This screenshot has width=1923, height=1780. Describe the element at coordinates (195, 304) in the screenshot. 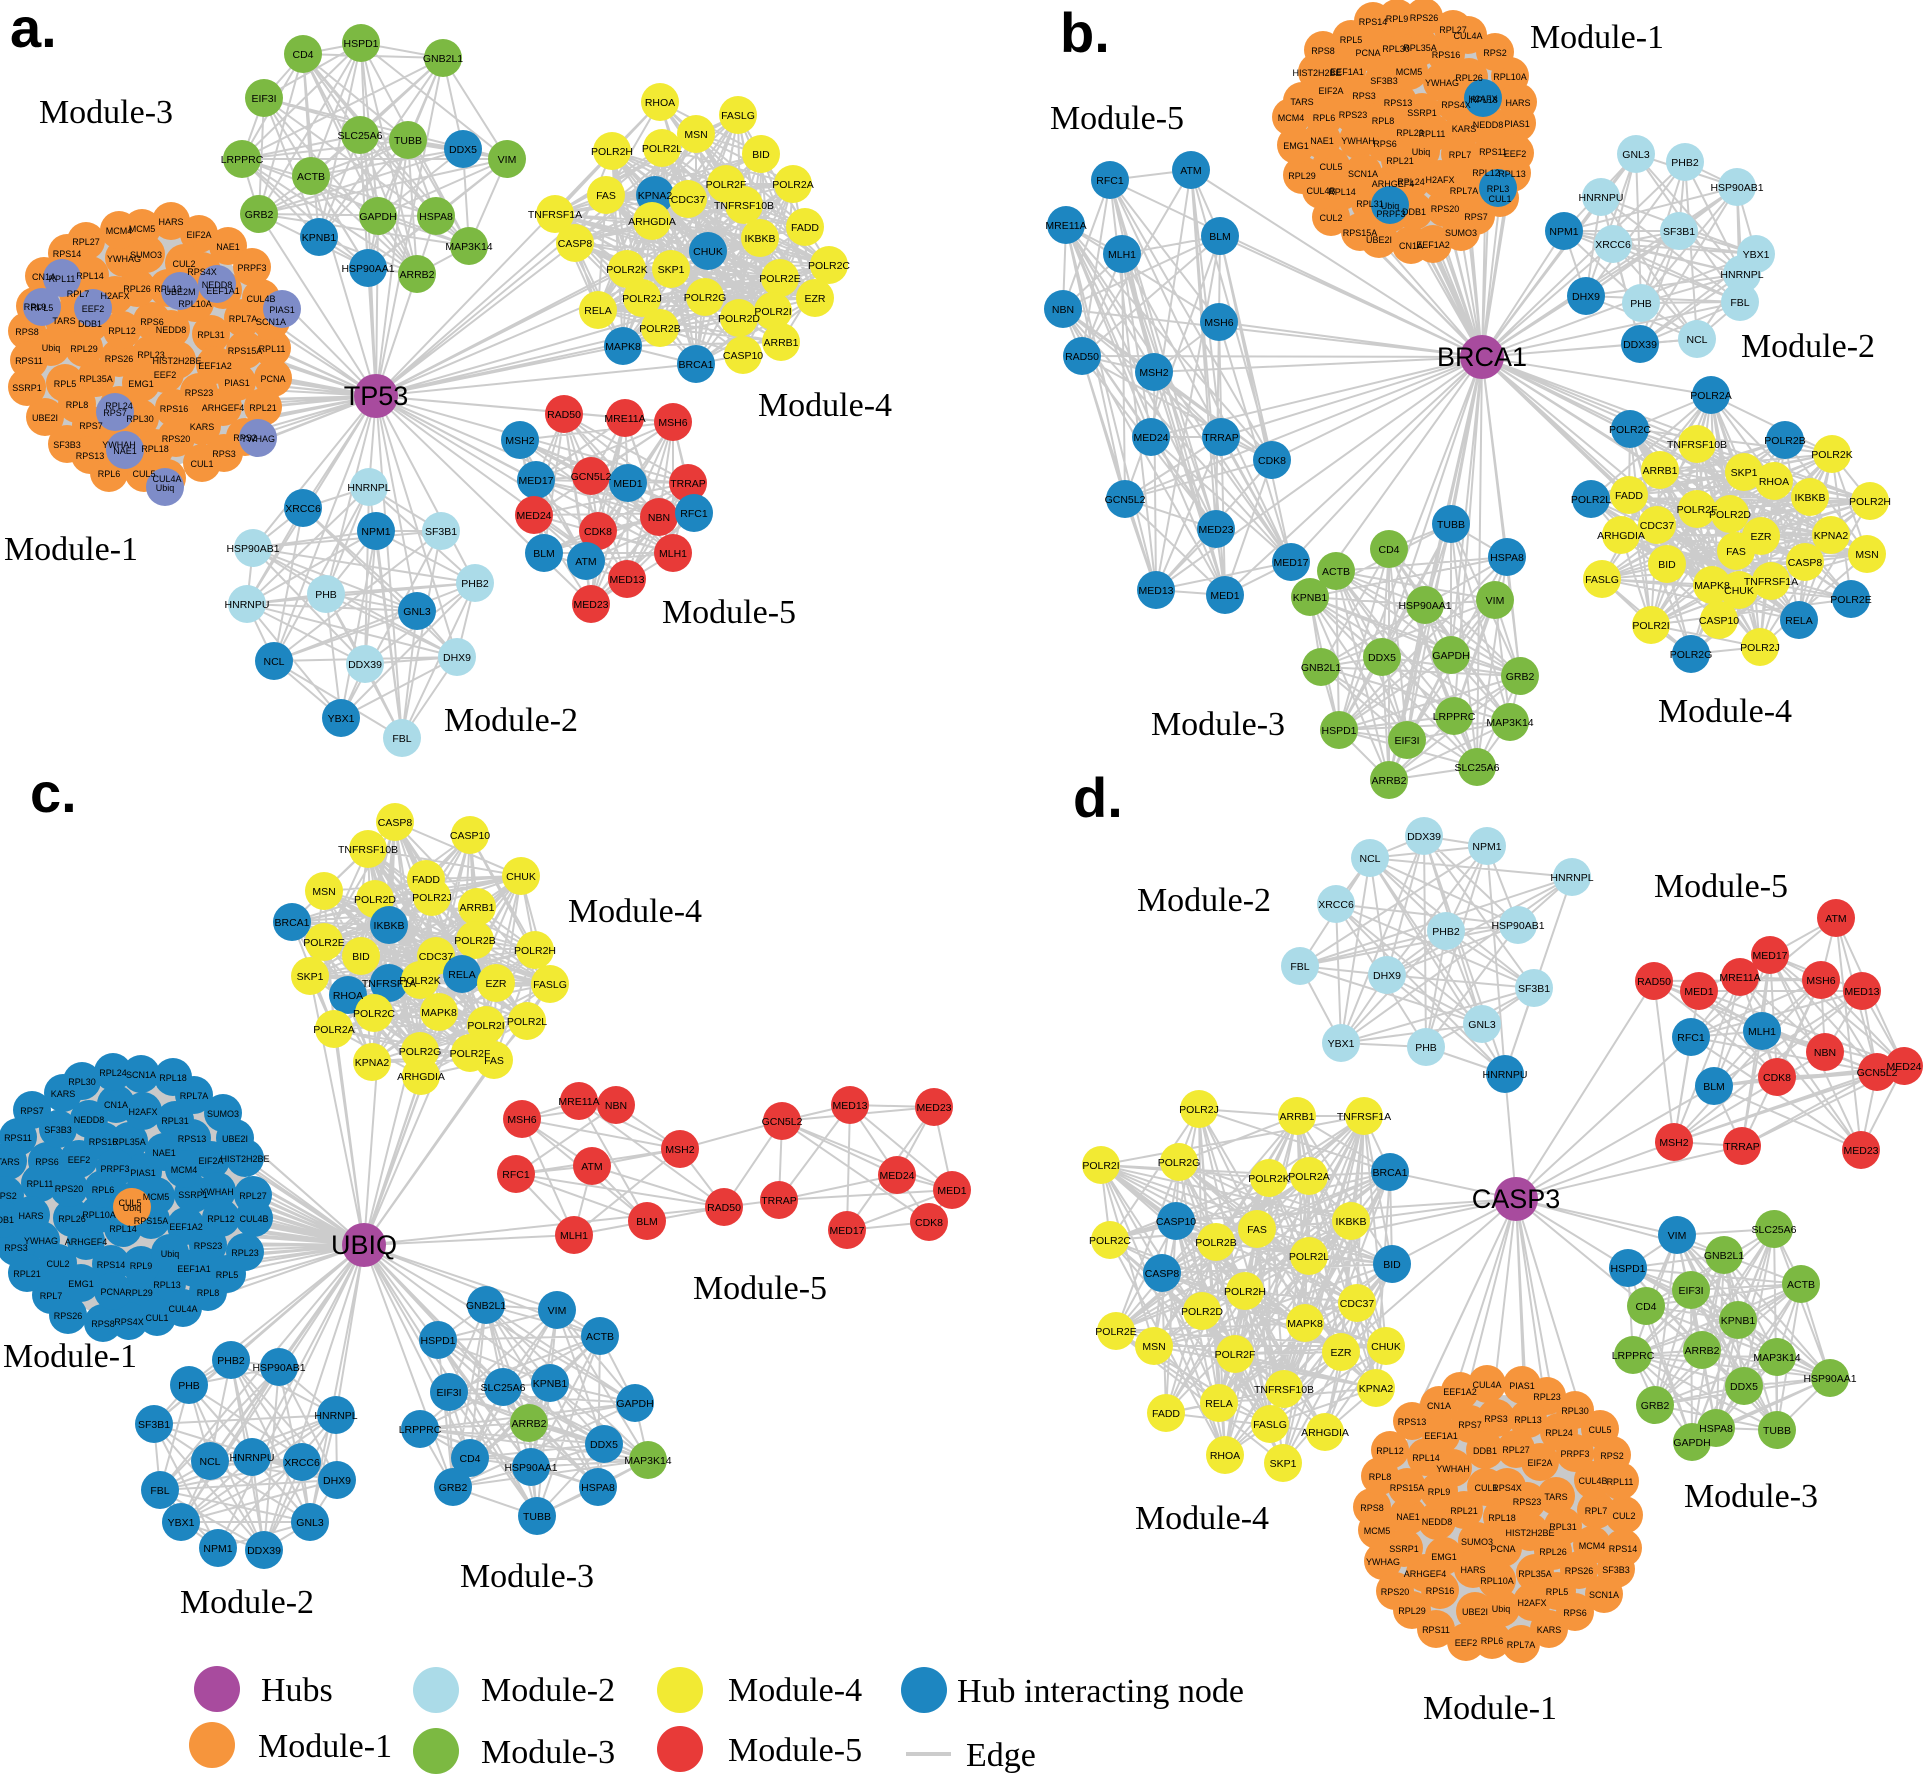

I see `svg-text: RPL10A` at that location.